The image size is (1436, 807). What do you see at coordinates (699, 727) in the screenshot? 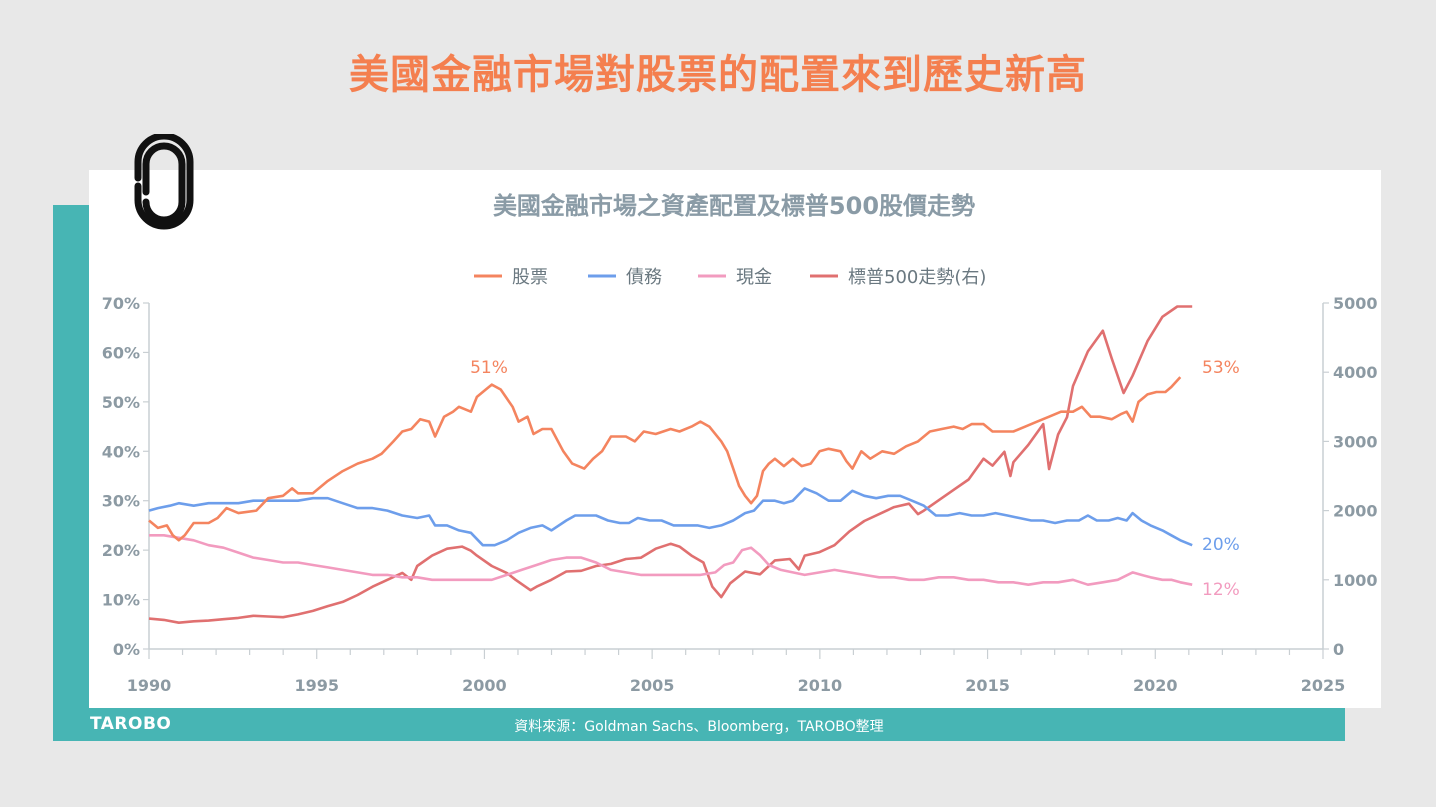
I see `source-note: 資料來源：Goldman Sachs、Bloomberg，TAROBO整理` at bounding box center [699, 727].